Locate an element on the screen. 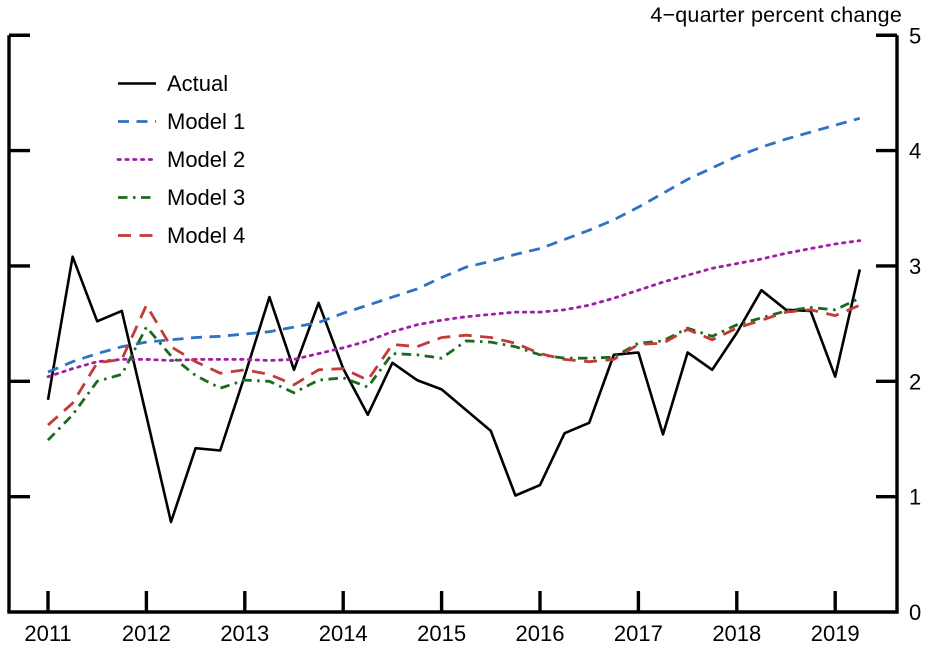 This screenshot has width=940, height=660. legend-label-model-4: Model 4 is located at coordinates (206, 235).